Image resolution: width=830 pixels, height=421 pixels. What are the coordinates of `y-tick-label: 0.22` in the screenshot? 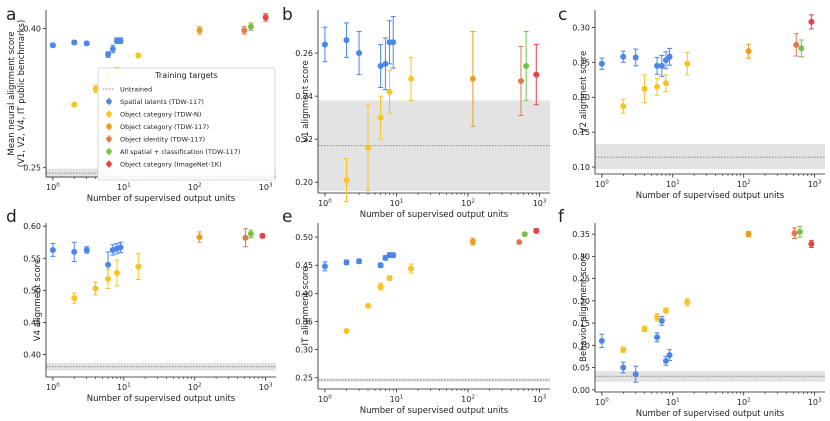 It's located at (304, 139).